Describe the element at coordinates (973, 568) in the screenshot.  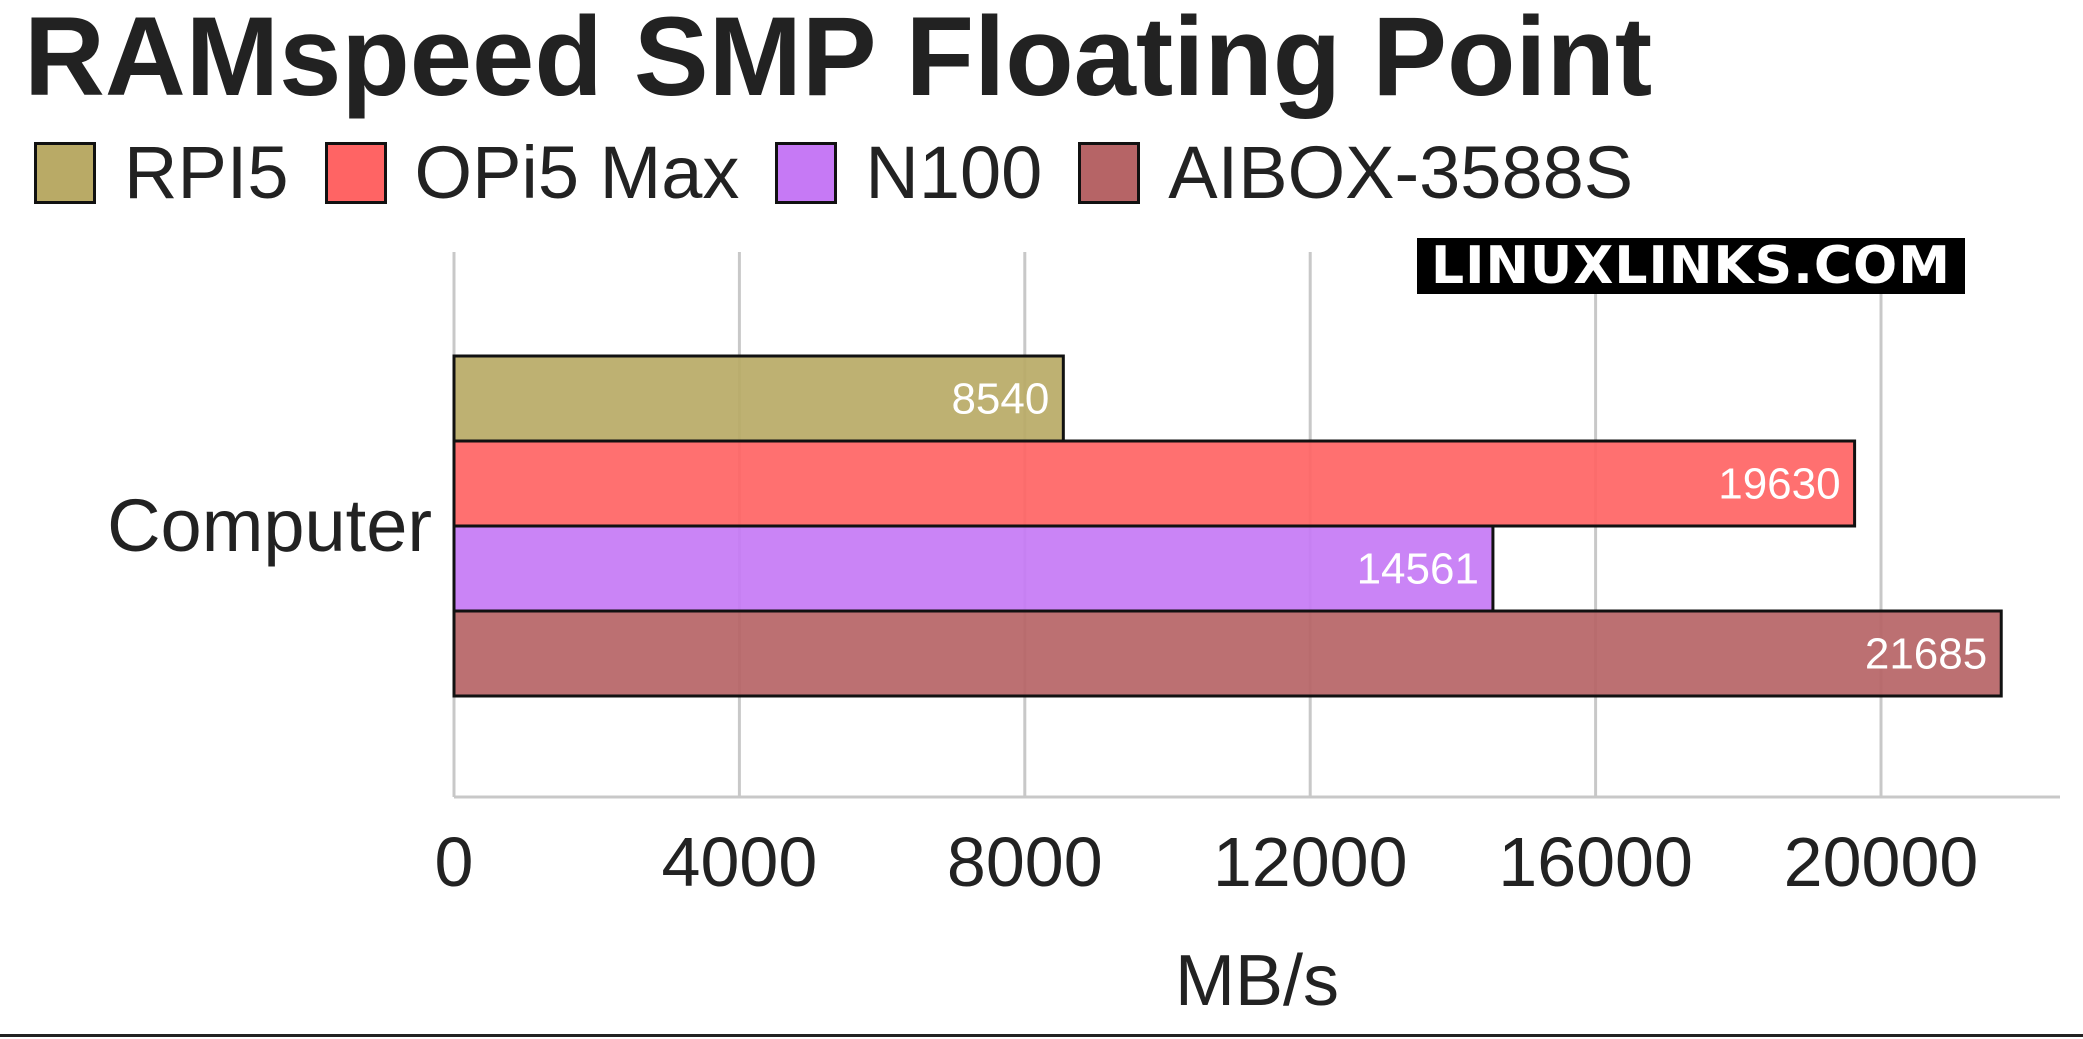
I see `bar-n100` at that location.